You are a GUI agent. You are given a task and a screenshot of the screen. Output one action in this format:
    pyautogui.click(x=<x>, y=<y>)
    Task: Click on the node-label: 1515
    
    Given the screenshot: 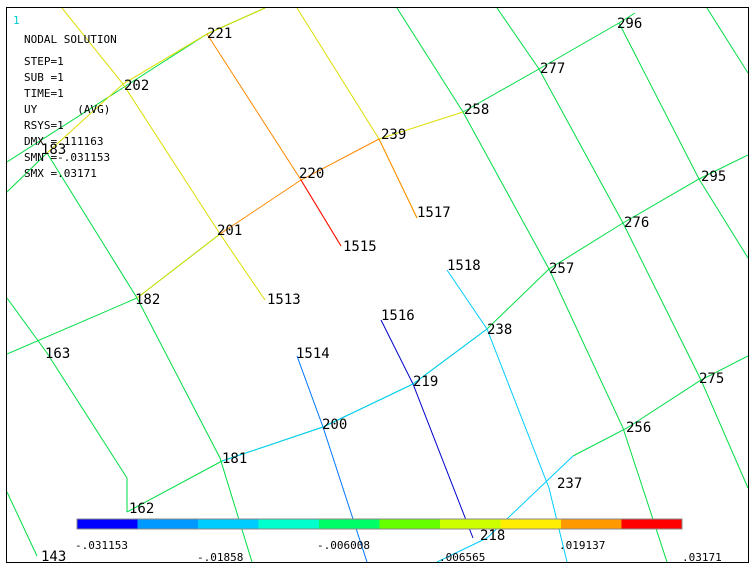 What is the action you would take?
    pyautogui.click(x=360, y=247)
    